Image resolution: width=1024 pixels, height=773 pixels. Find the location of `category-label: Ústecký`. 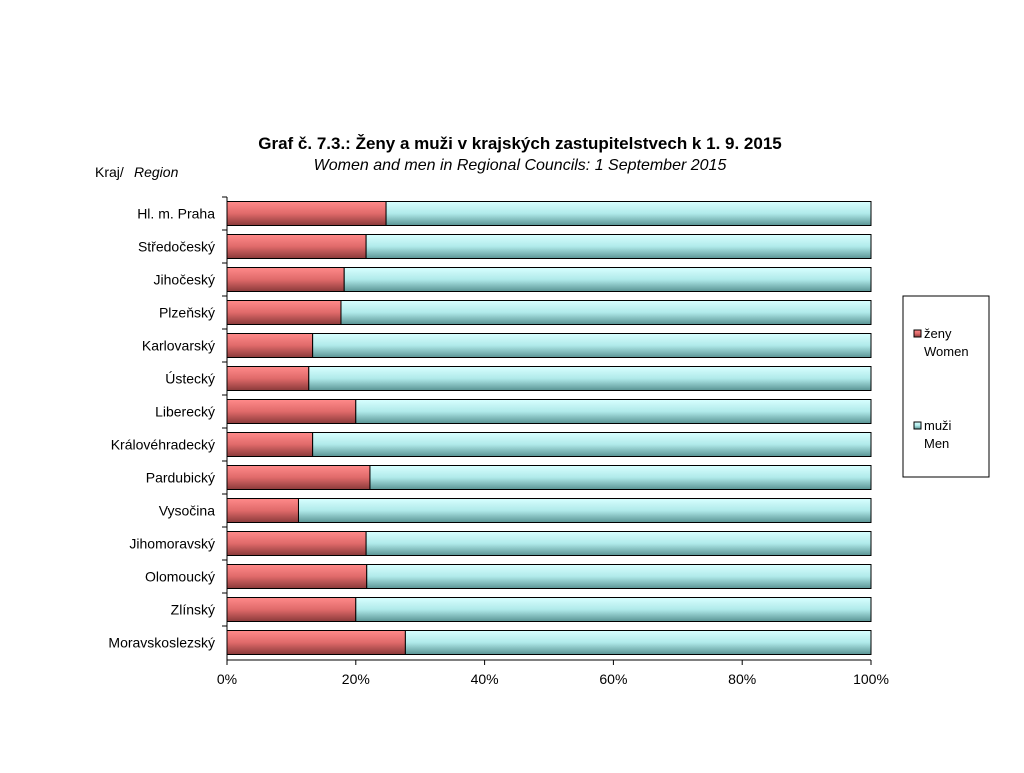

category-label: Ústecký is located at coordinates (190, 379).